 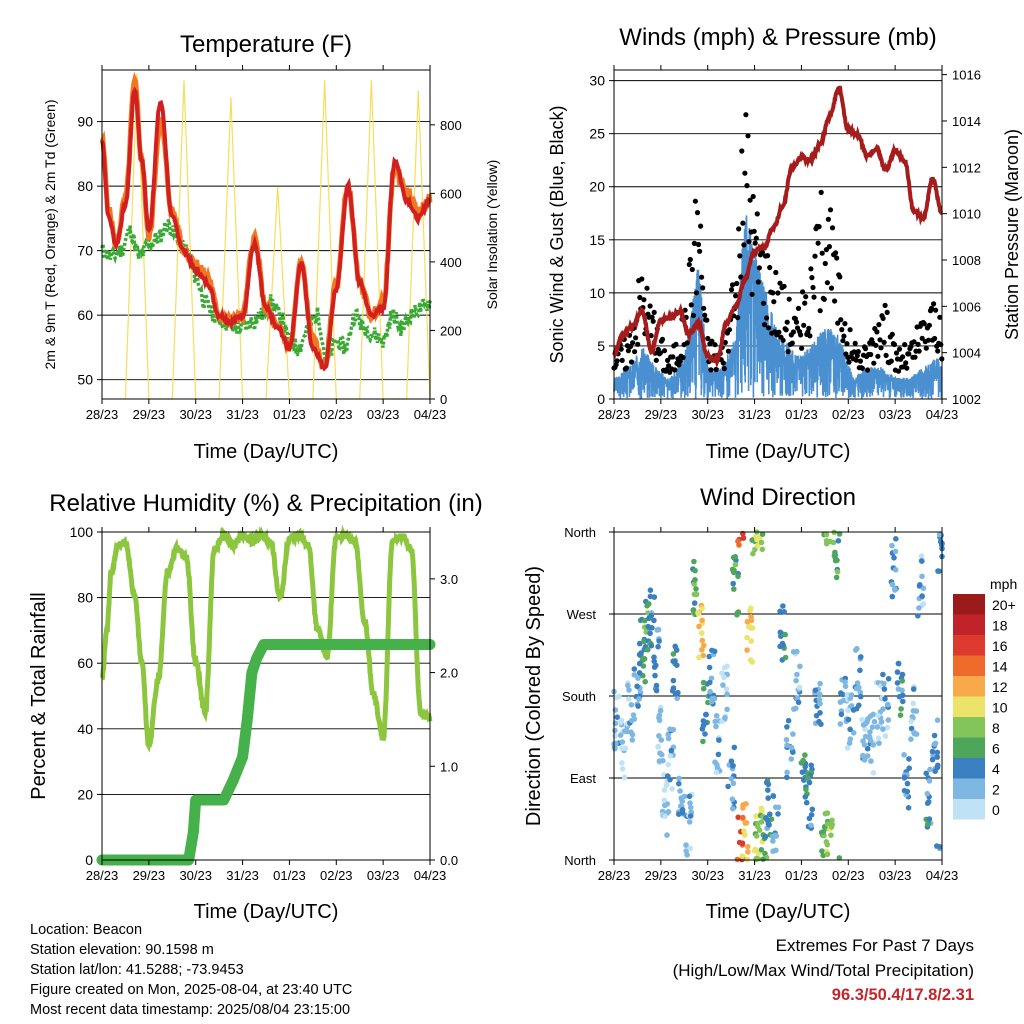 What do you see at coordinates (966, 75) in the screenshot?
I see `y2-tick-label-winds: 1016` at bounding box center [966, 75].